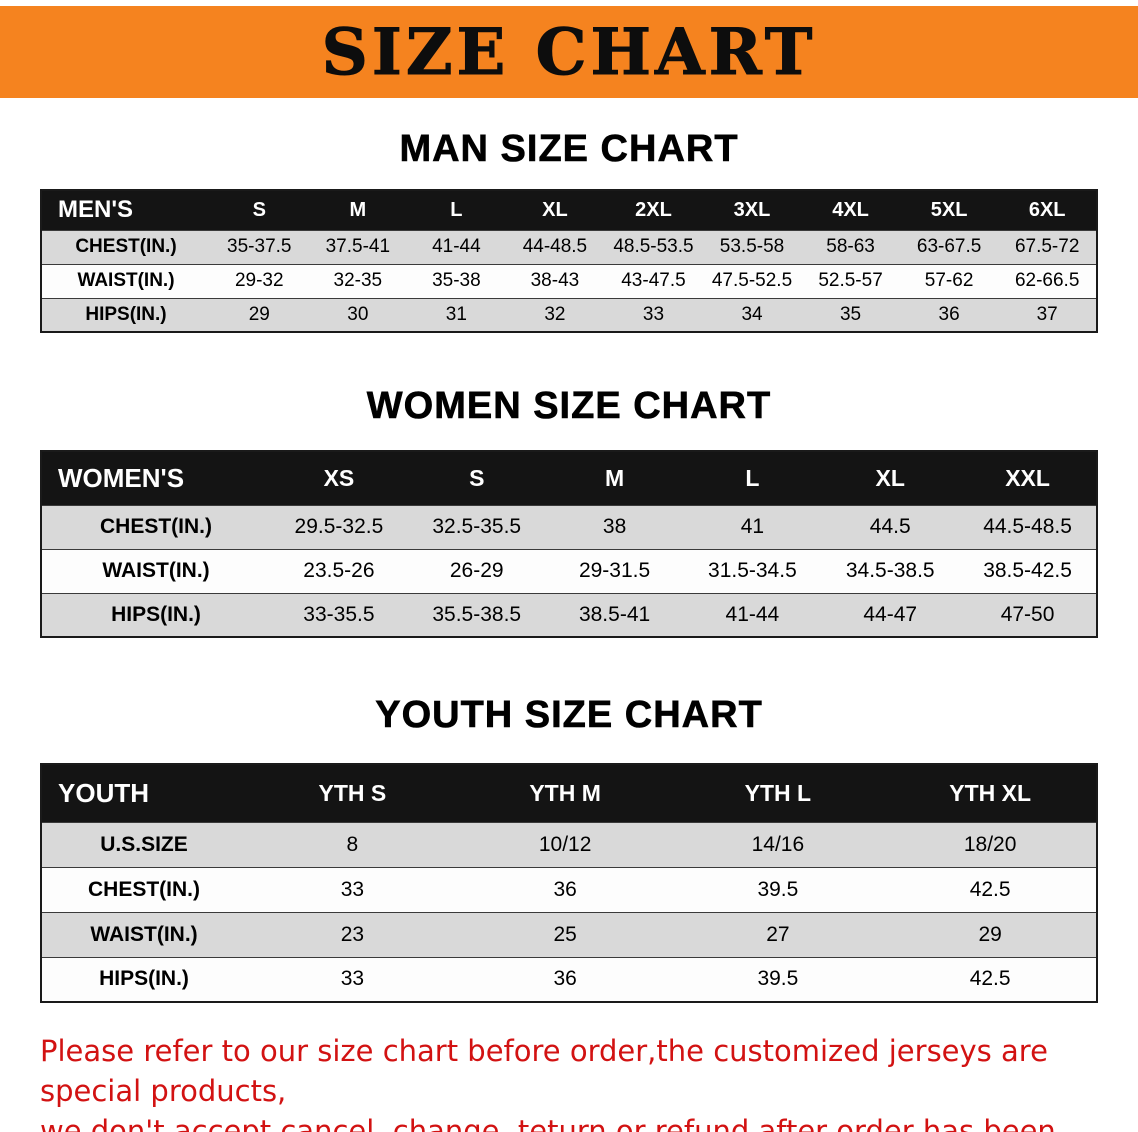 The width and height of the screenshot is (1138, 1132). What do you see at coordinates (850, 280) in the screenshot?
I see `size-value: 52.5-57` at bounding box center [850, 280].